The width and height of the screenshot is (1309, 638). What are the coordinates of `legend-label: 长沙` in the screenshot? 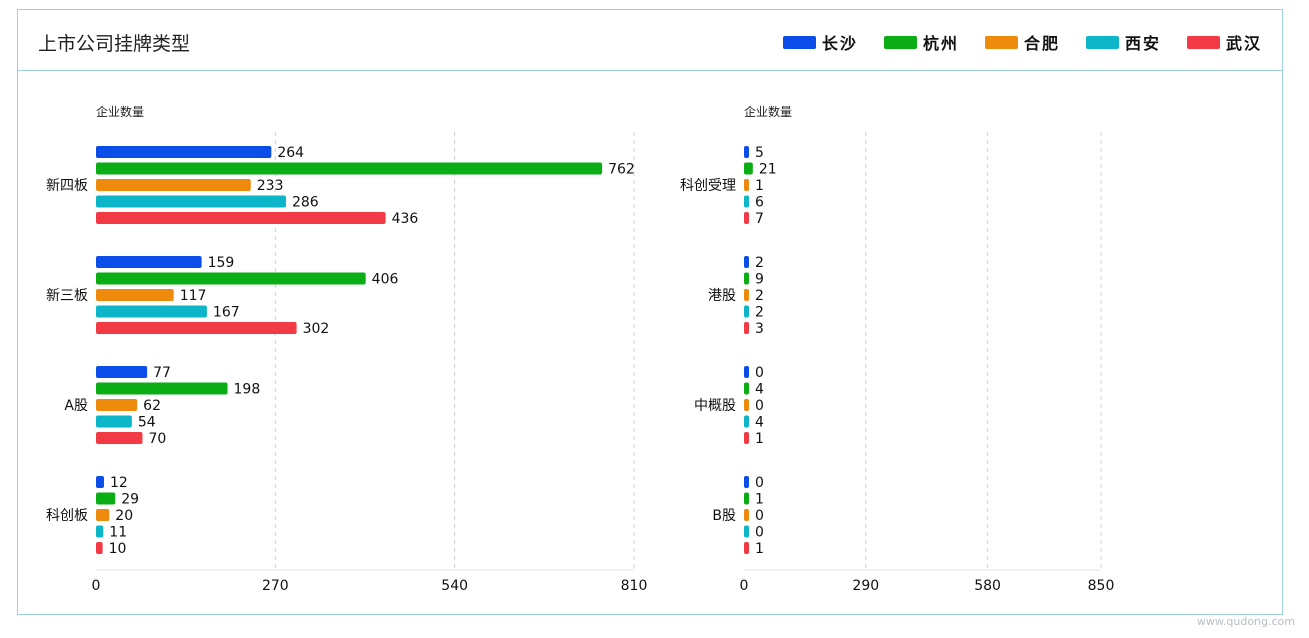 It's located at (839, 43).